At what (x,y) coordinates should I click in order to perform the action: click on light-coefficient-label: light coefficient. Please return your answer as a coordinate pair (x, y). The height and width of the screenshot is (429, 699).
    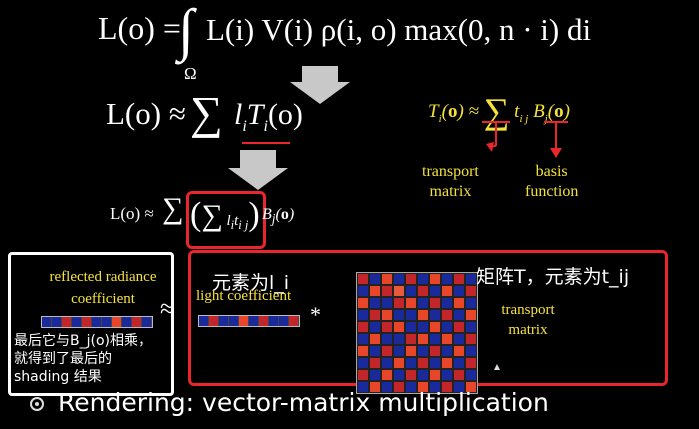
    Looking at the image, I should click on (244, 296).